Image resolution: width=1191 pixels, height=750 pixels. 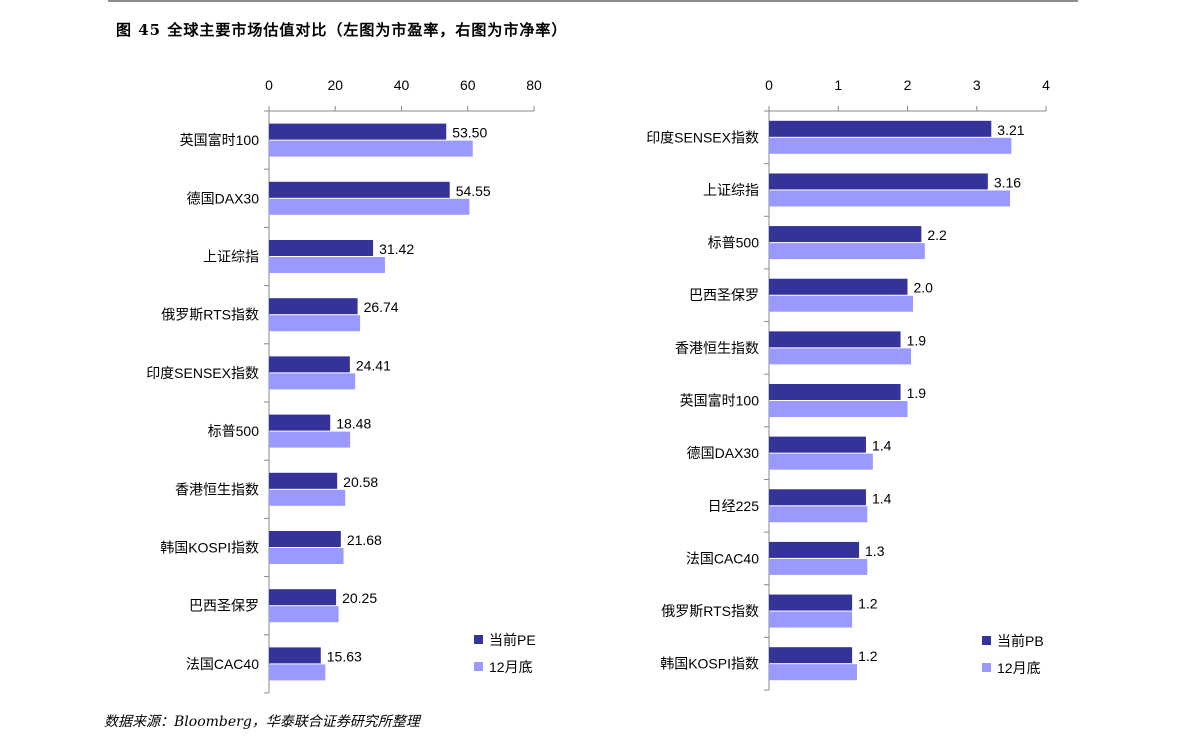 I want to click on legend: 当前PE 12月底, so click(x=505, y=653).